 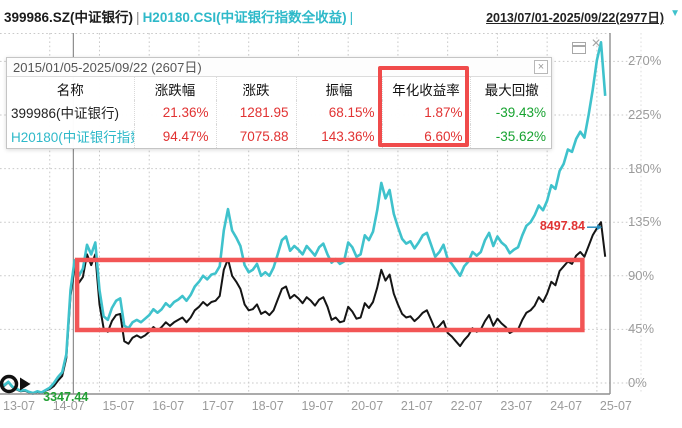 What do you see at coordinates (279, 67) in the screenshot?
I see `stats-panel-title: 2015/01/05-2025/09/22 (2607日)` at bounding box center [279, 67].